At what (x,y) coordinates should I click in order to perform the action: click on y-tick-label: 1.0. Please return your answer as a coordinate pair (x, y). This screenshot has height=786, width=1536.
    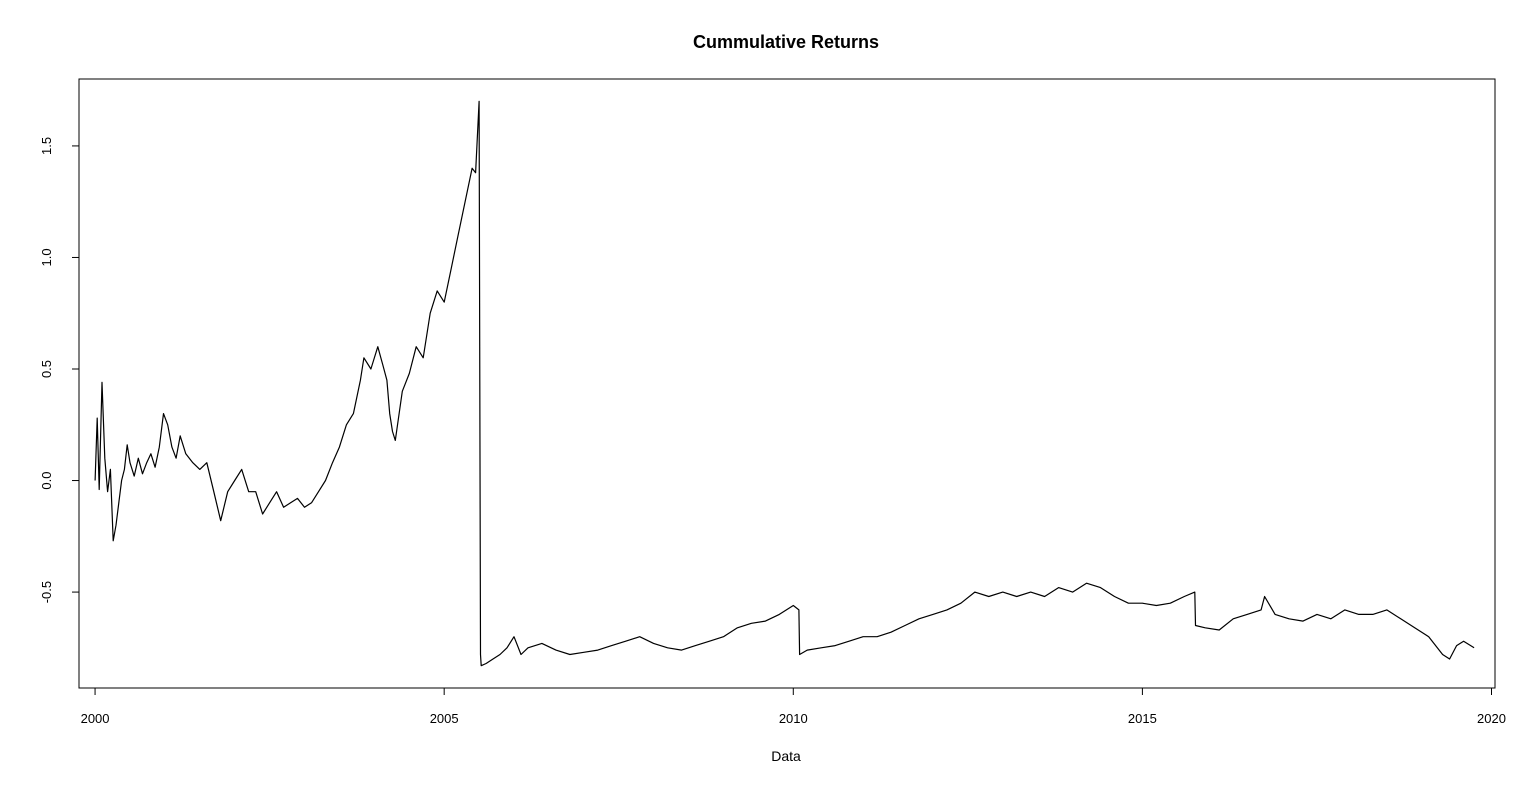
    Looking at the image, I should click on (46, 257).